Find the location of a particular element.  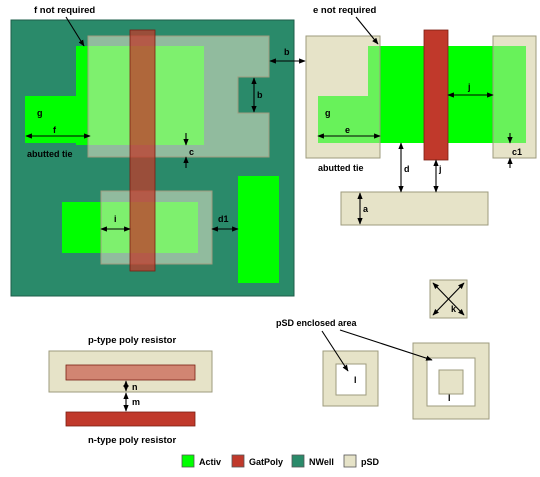

legend-swatch-psd is located at coordinates (350, 461).